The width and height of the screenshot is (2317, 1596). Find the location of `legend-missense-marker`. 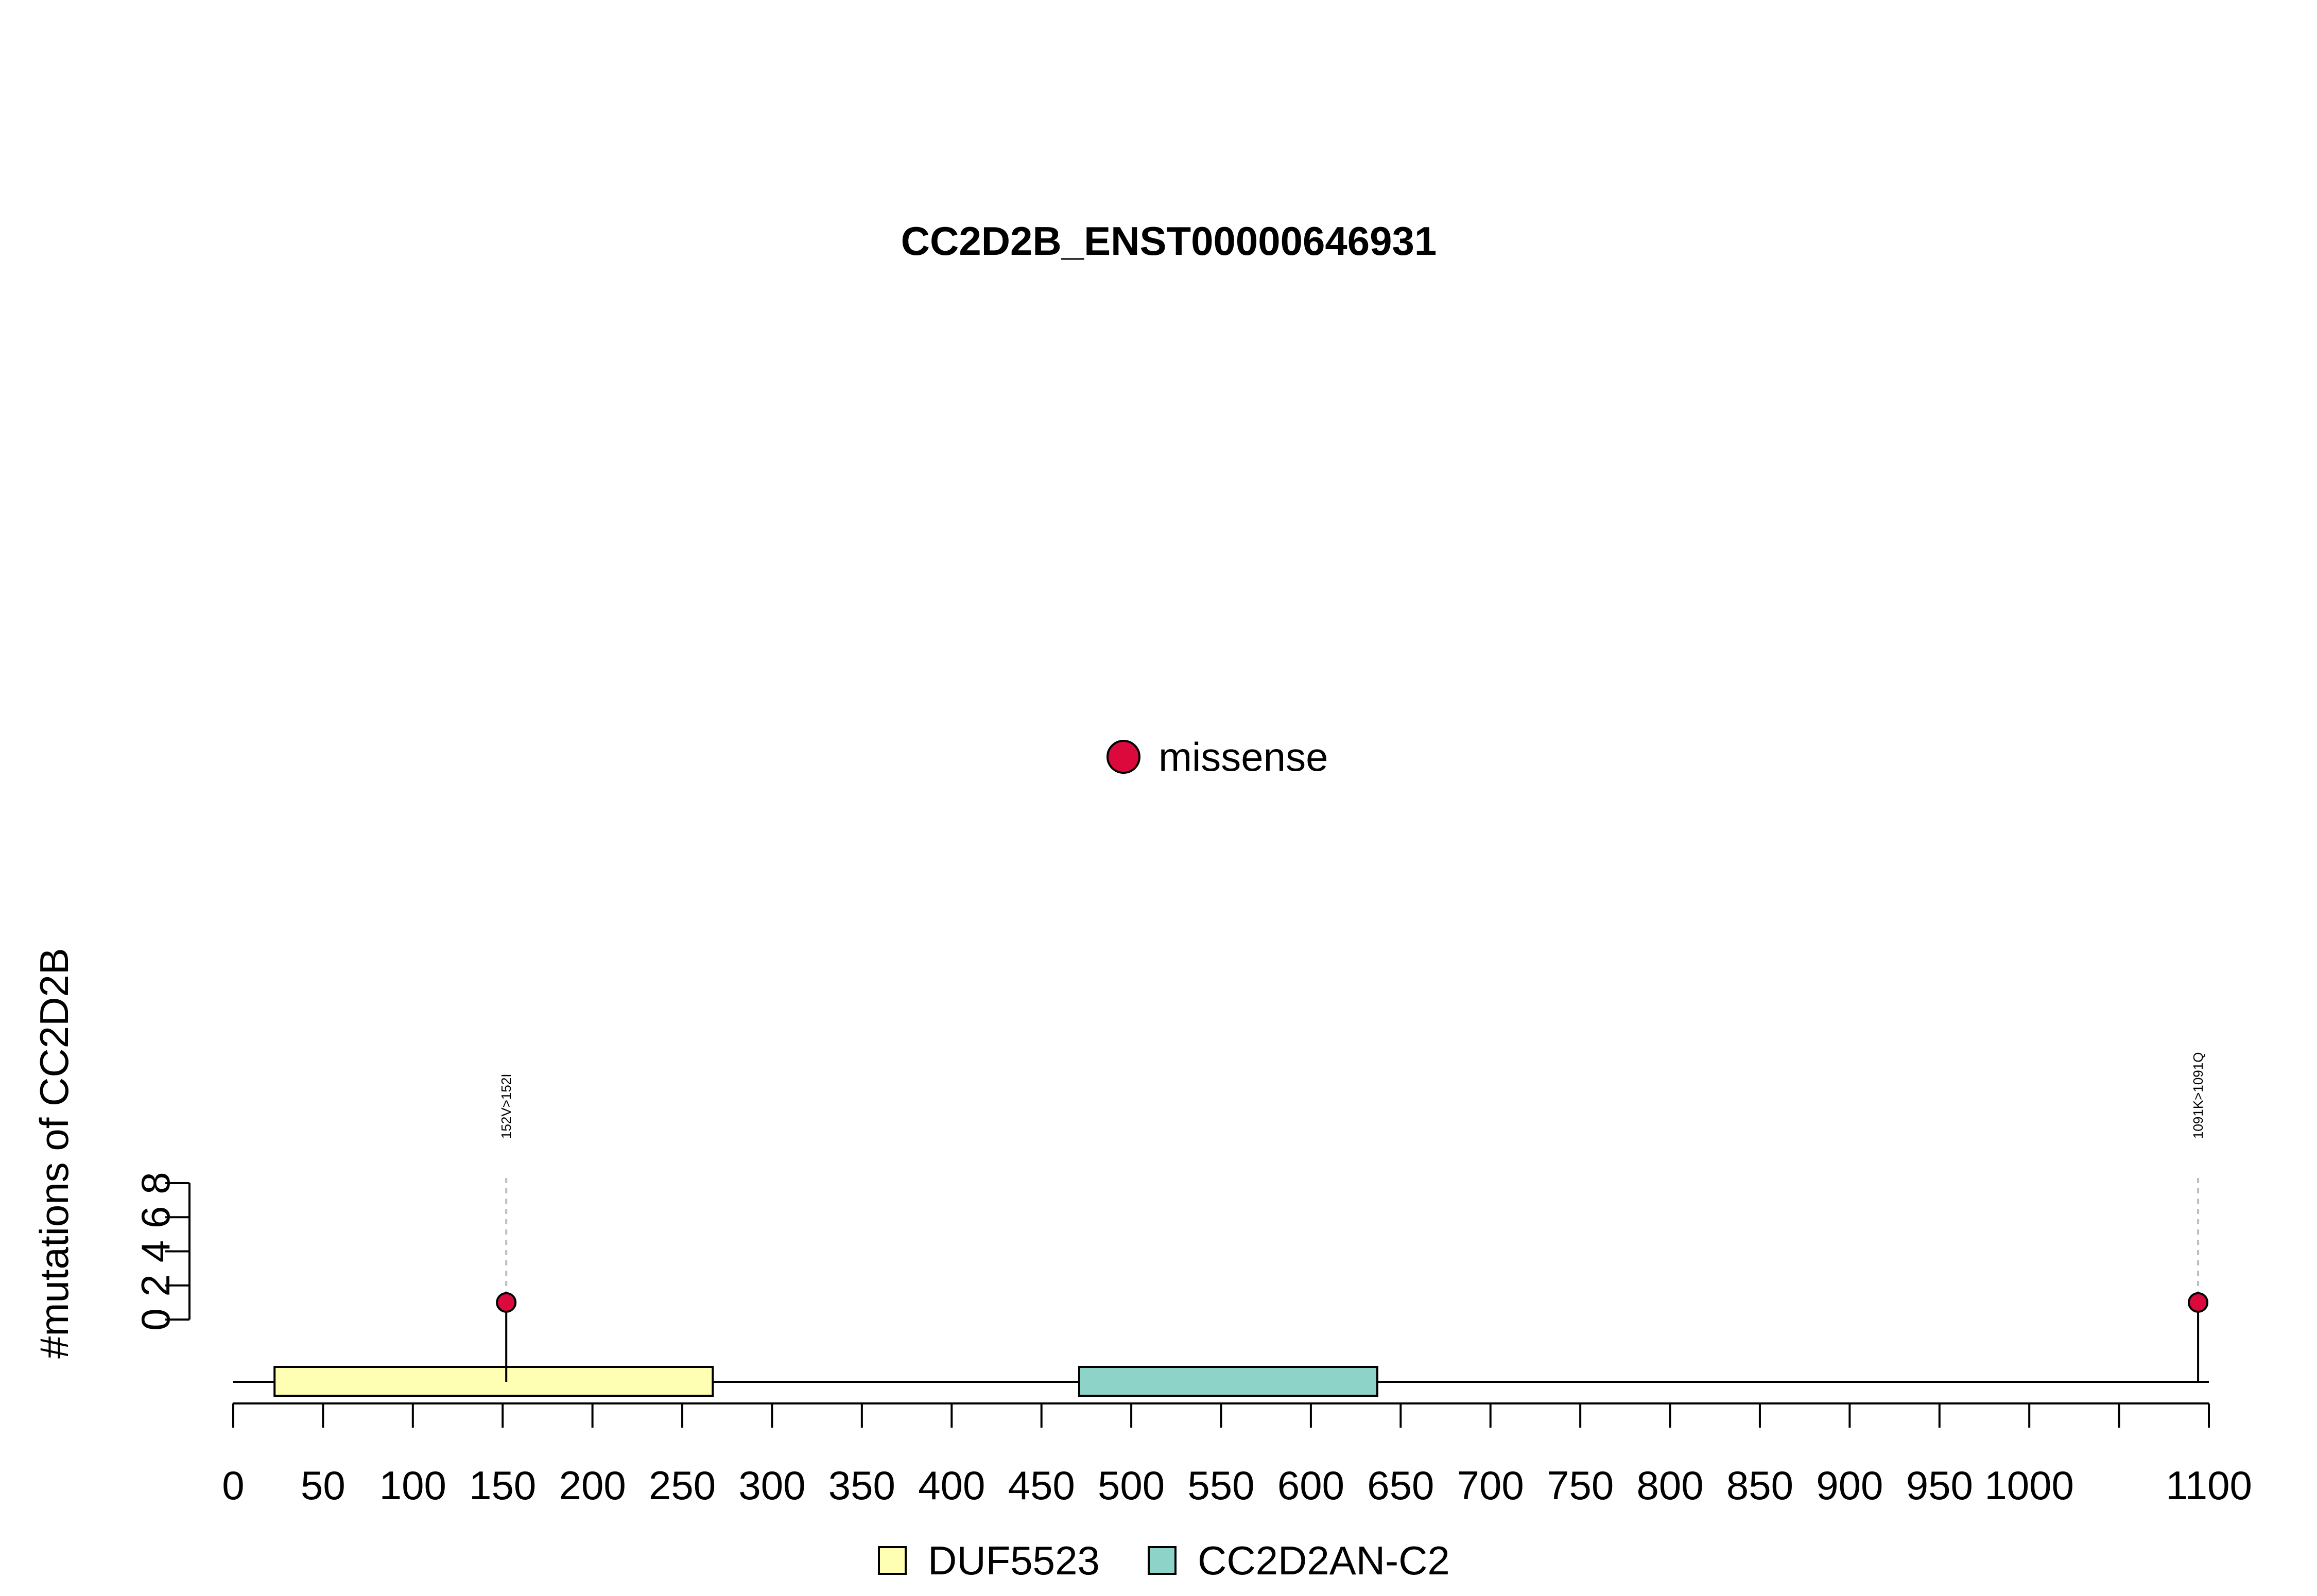

legend-missense-marker is located at coordinates (1123, 757).